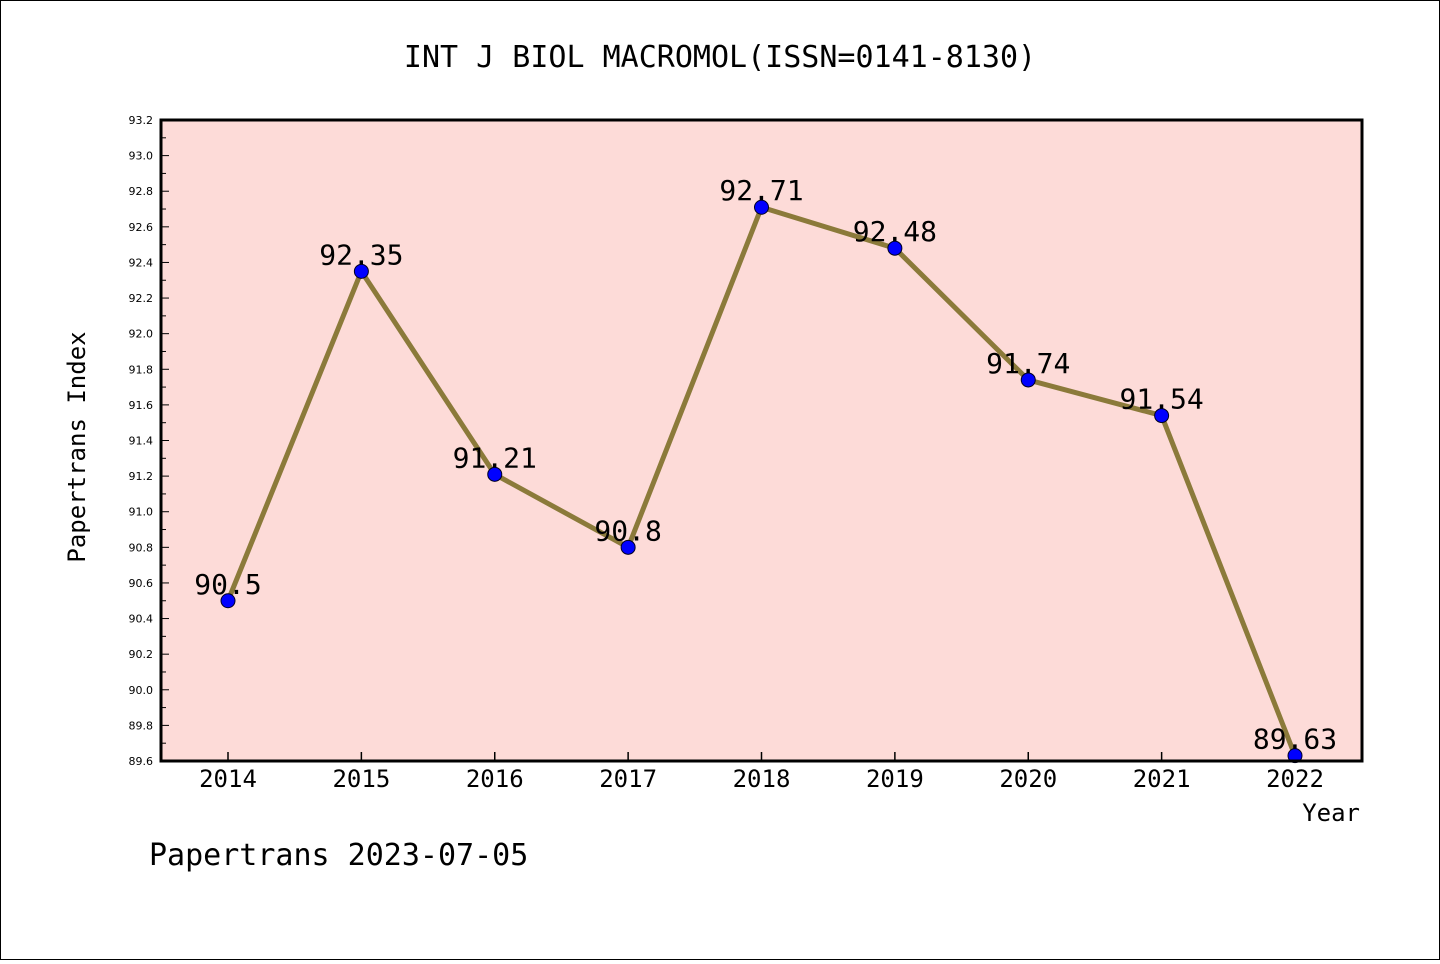 This screenshot has width=1440, height=964. I want to click on y-tick-label: 89.6, so click(141, 761).